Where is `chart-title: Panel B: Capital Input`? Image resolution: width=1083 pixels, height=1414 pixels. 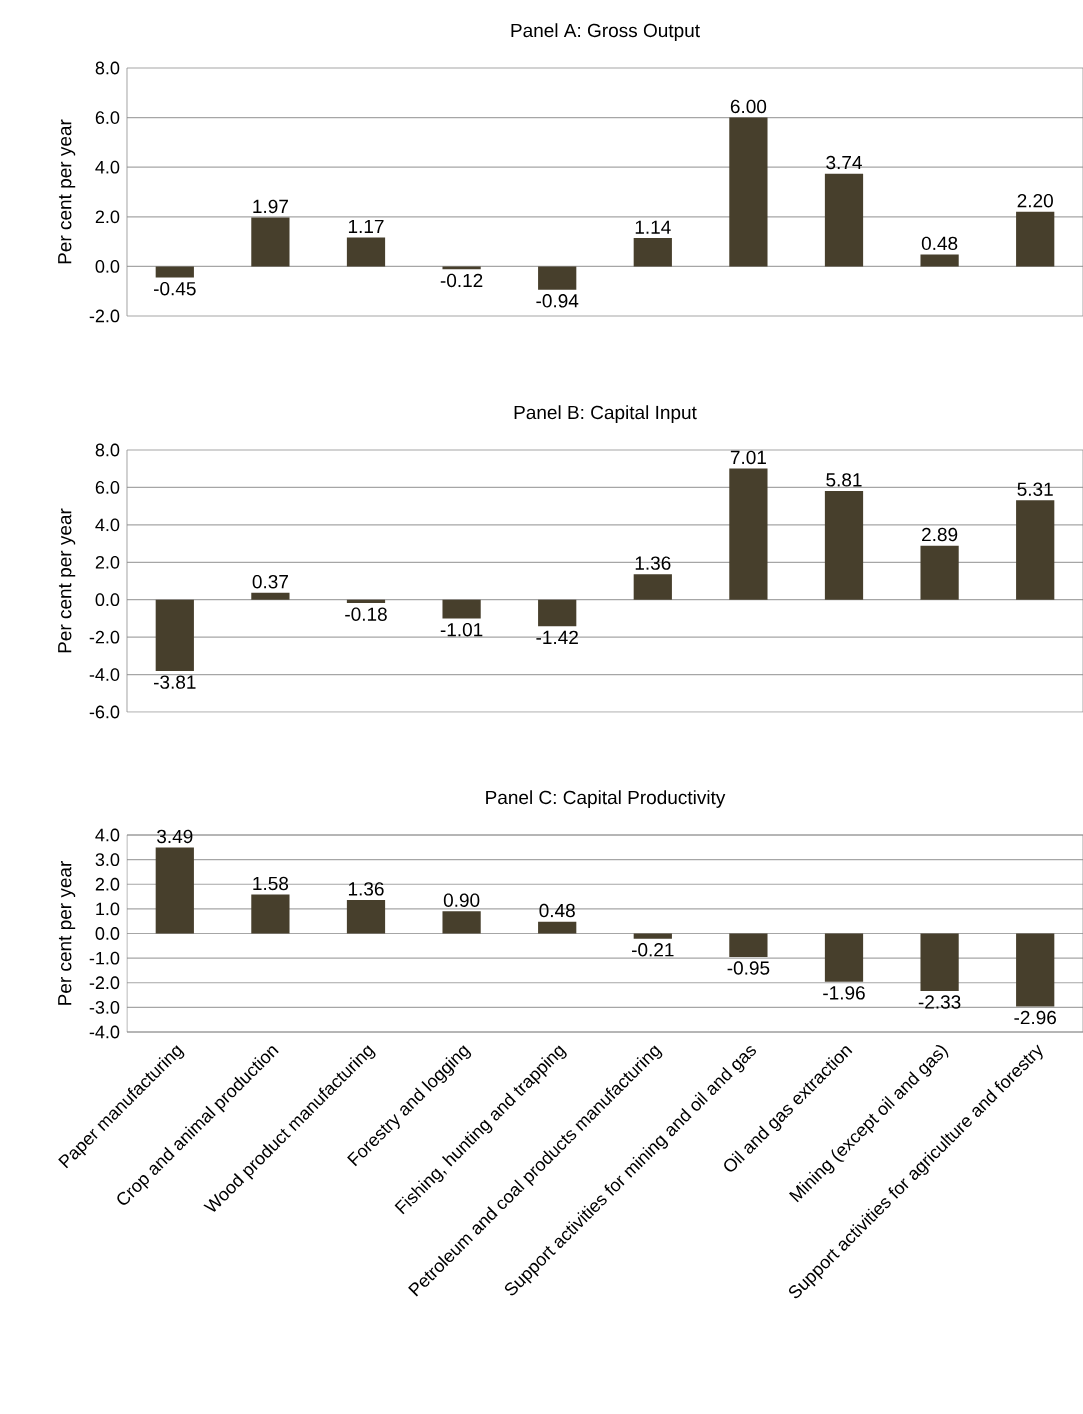
chart-title: Panel B: Capital Input is located at coordinates (605, 414).